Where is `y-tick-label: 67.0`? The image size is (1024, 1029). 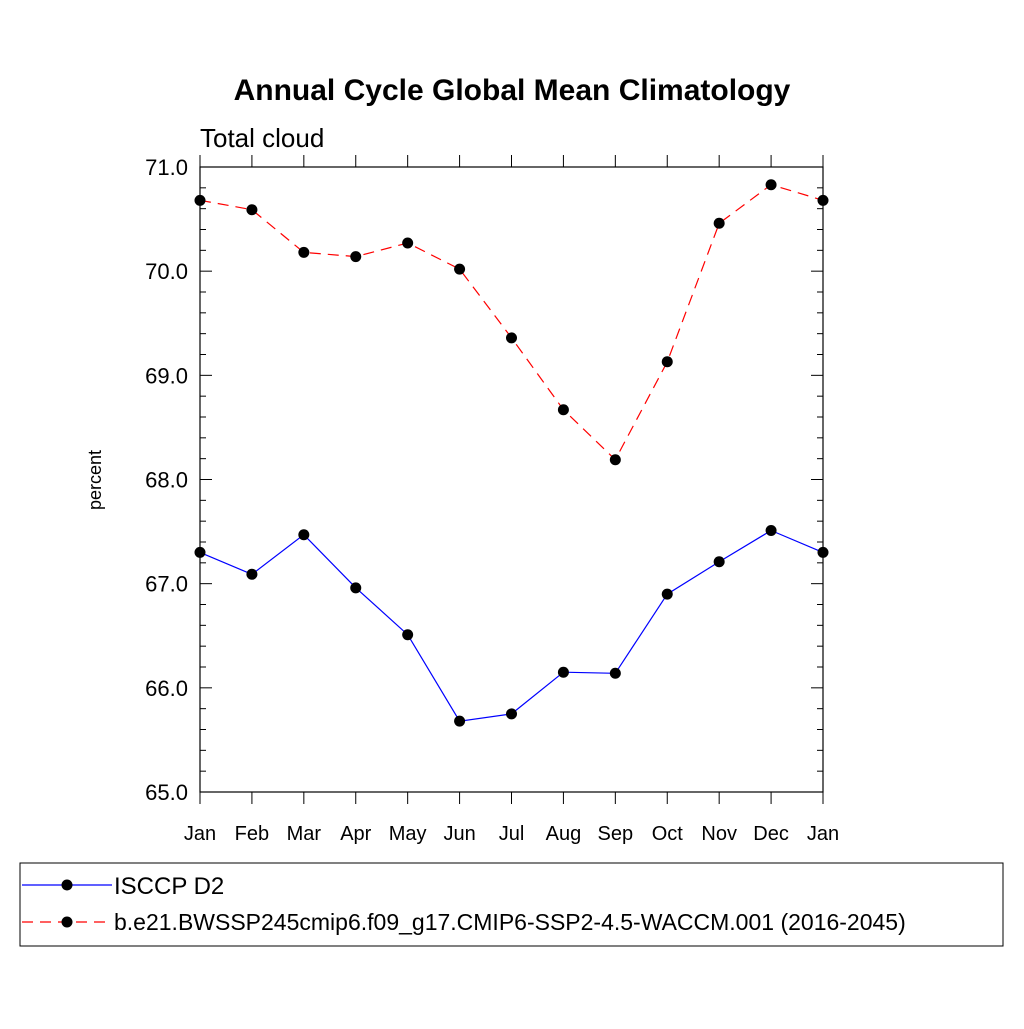
y-tick-label: 67.0 is located at coordinates (166, 584).